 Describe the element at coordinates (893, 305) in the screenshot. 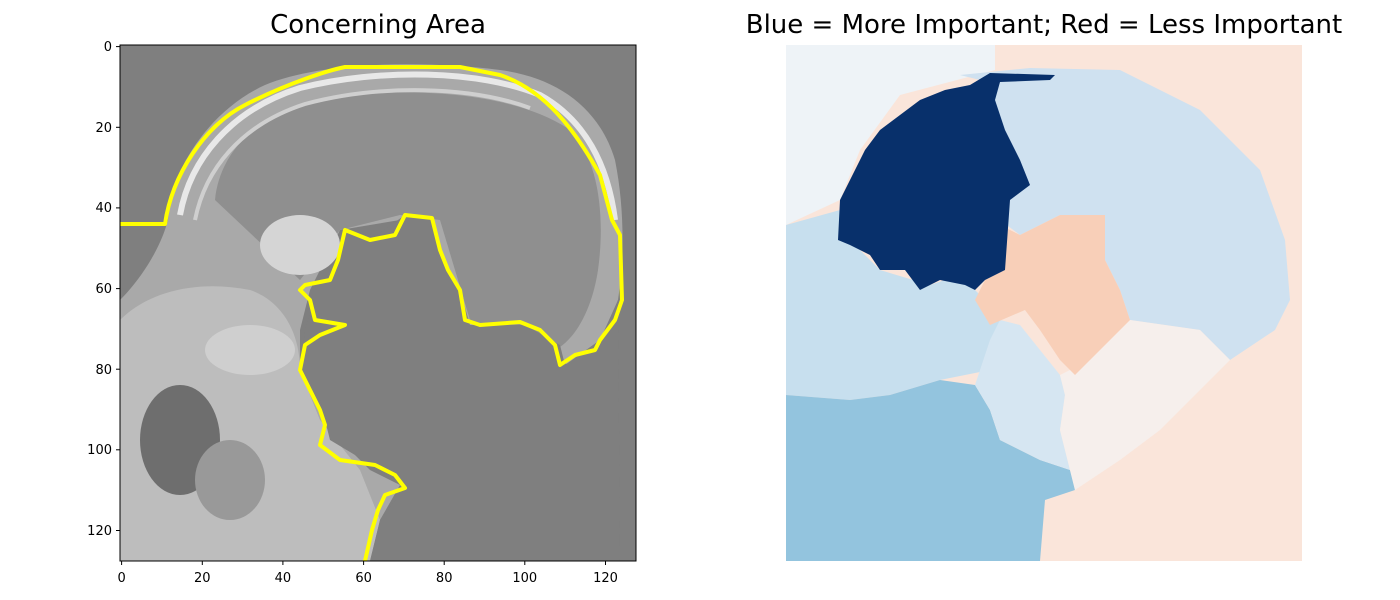

I see `region-sky-blue` at that location.